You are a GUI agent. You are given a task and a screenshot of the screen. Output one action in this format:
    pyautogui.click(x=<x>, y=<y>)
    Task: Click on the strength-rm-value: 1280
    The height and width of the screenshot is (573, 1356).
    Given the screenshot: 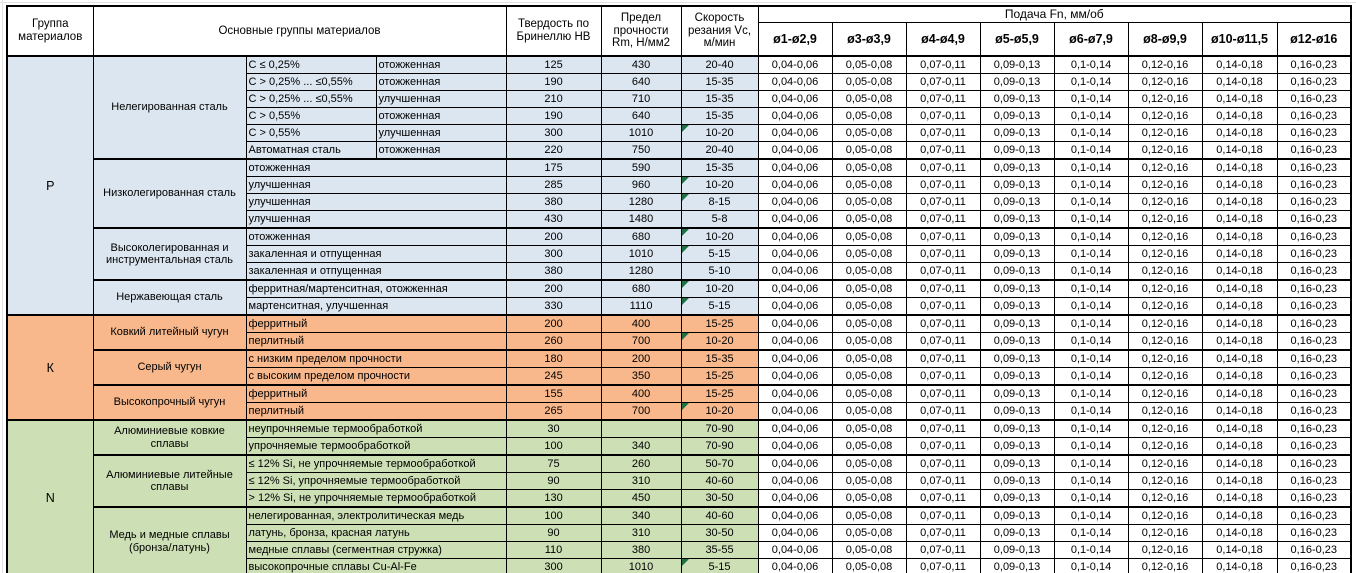 What is the action you would take?
    pyautogui.click(x=641, y=202)
    